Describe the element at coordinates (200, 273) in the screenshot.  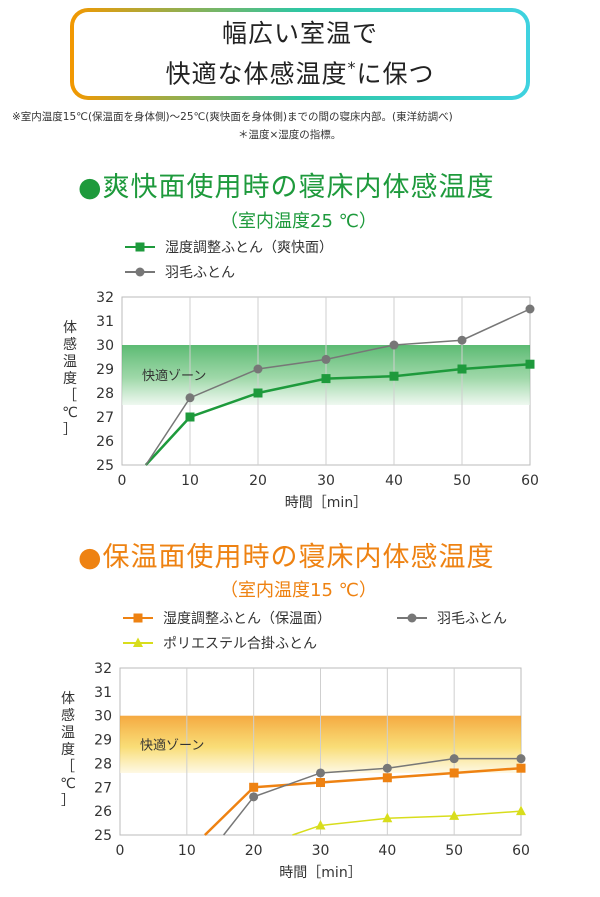
I see `chart-1-legend-1-label: 羽毛ふとん` at that location.